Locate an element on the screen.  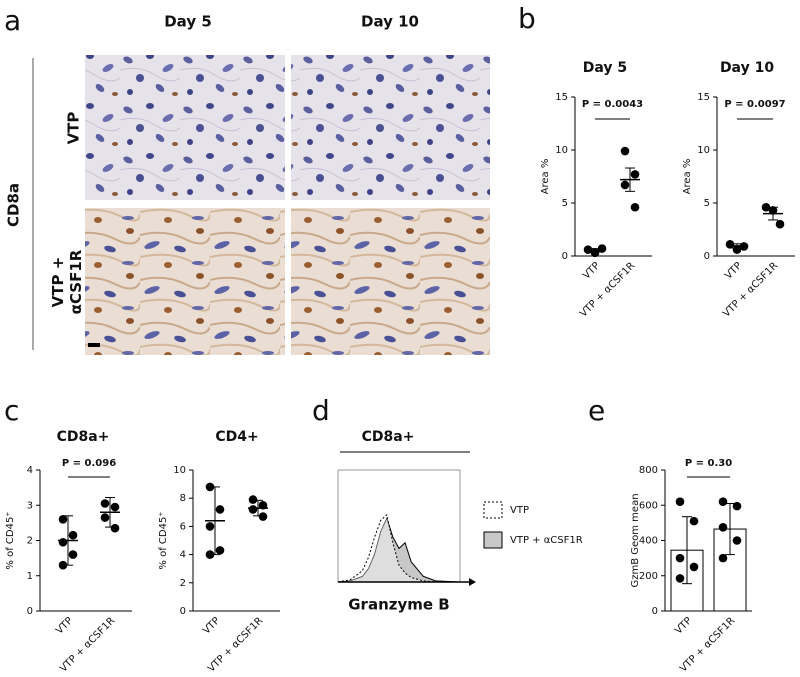
y-tick-label: 3 is located at coordinates (30, 505).